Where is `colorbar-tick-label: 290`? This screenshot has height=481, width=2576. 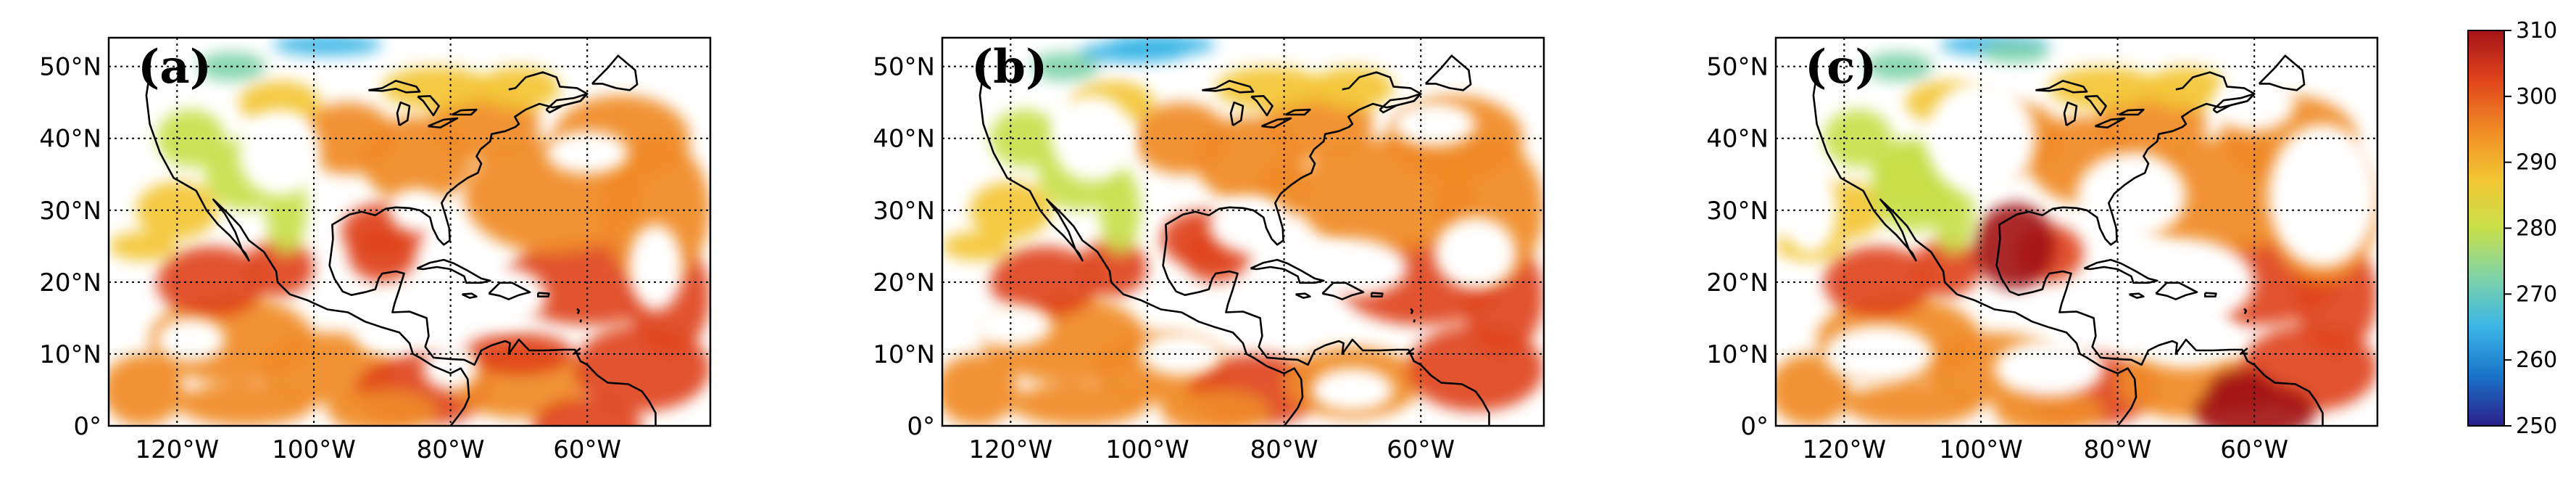 colorbar-tick-label: 290 is located at coordinates (2536, 163).